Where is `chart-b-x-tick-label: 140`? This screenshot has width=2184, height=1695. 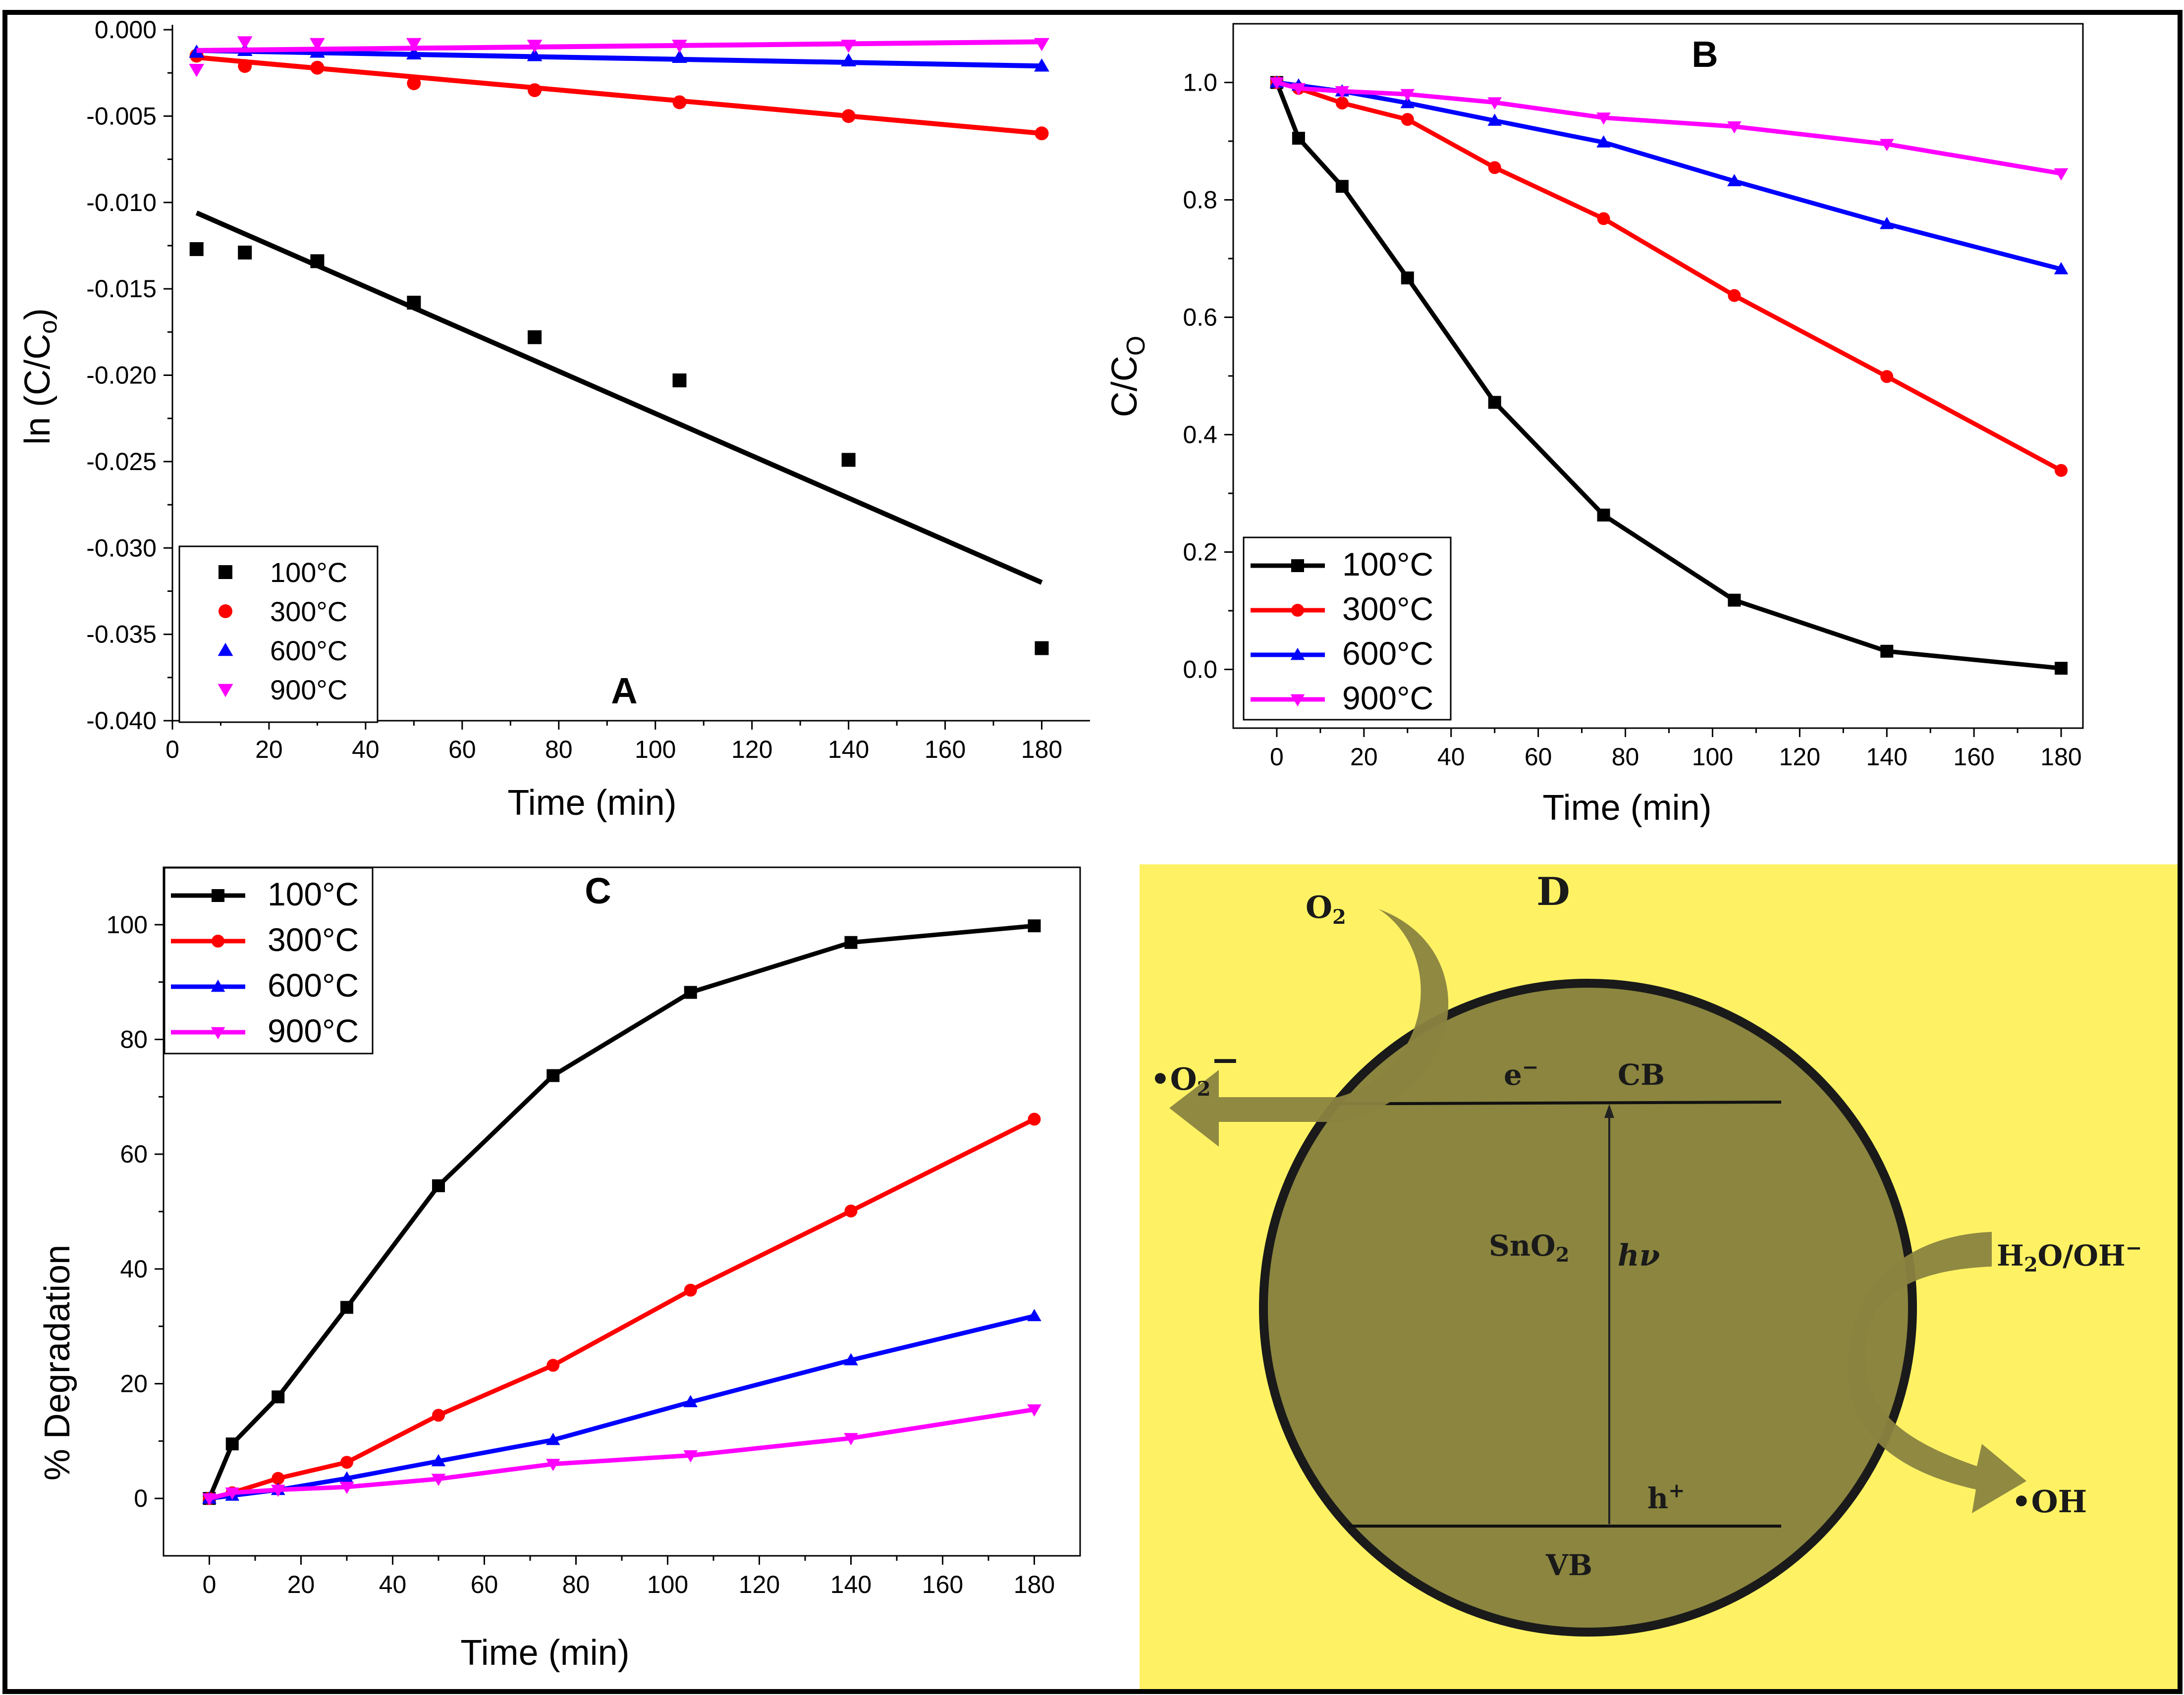 chart-b-x-tick-label: 140 is located at coordinates (1887, 757).